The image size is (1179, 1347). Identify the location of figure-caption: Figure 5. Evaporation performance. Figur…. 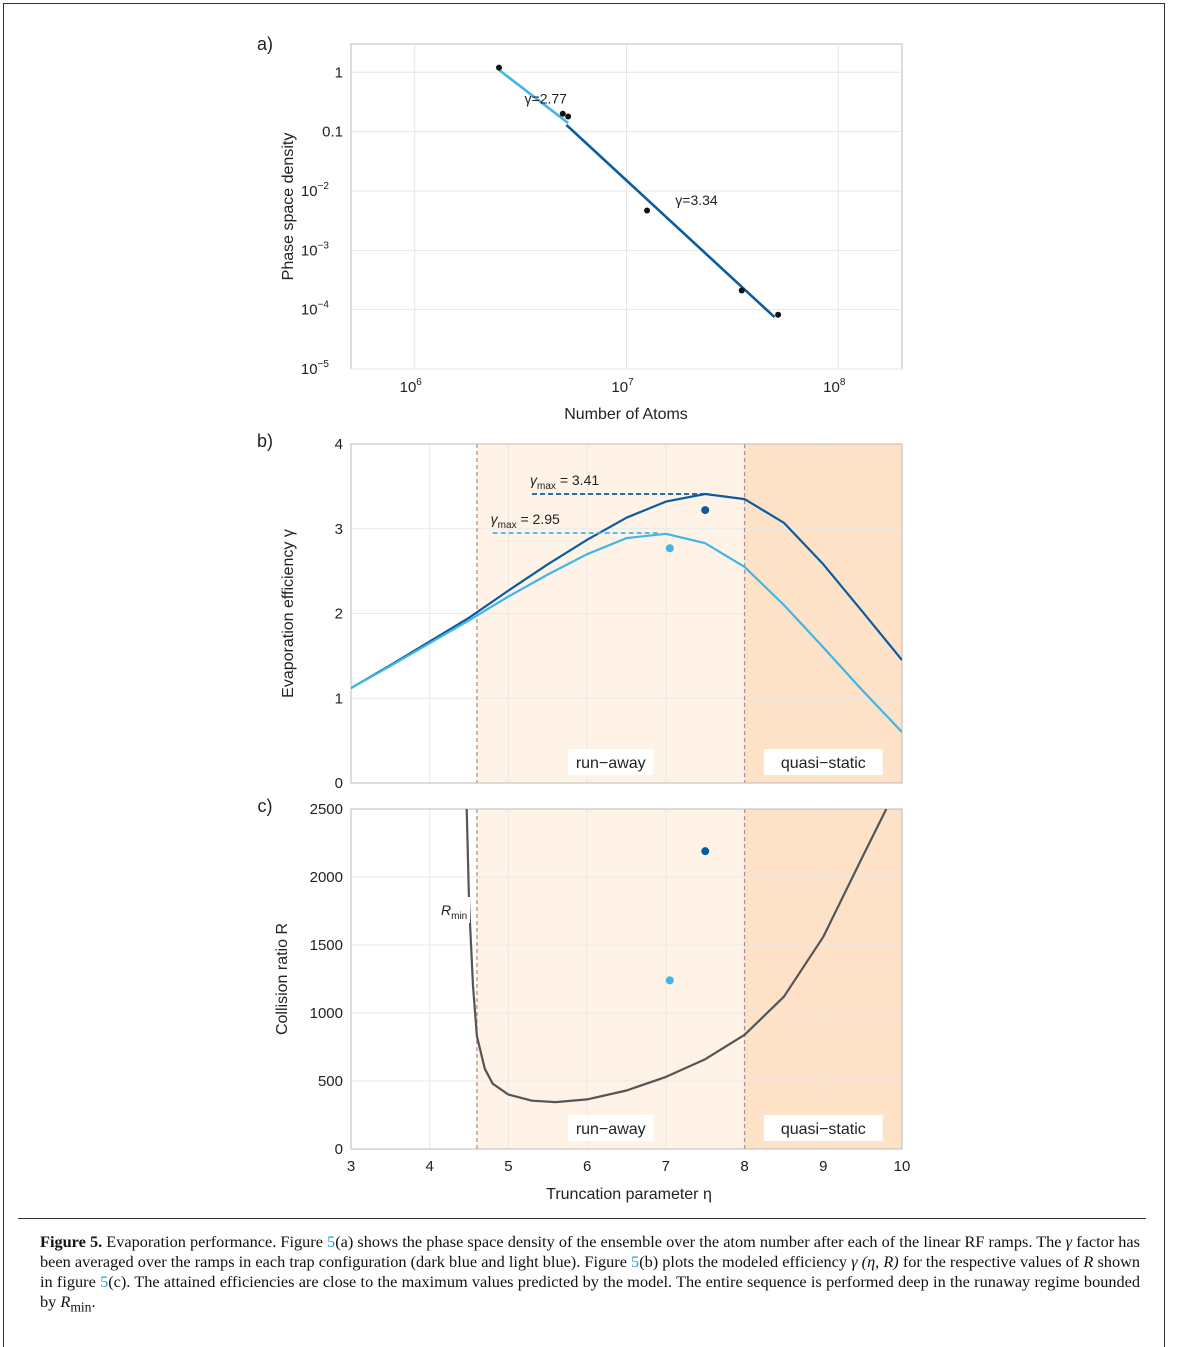
(590, 1274).